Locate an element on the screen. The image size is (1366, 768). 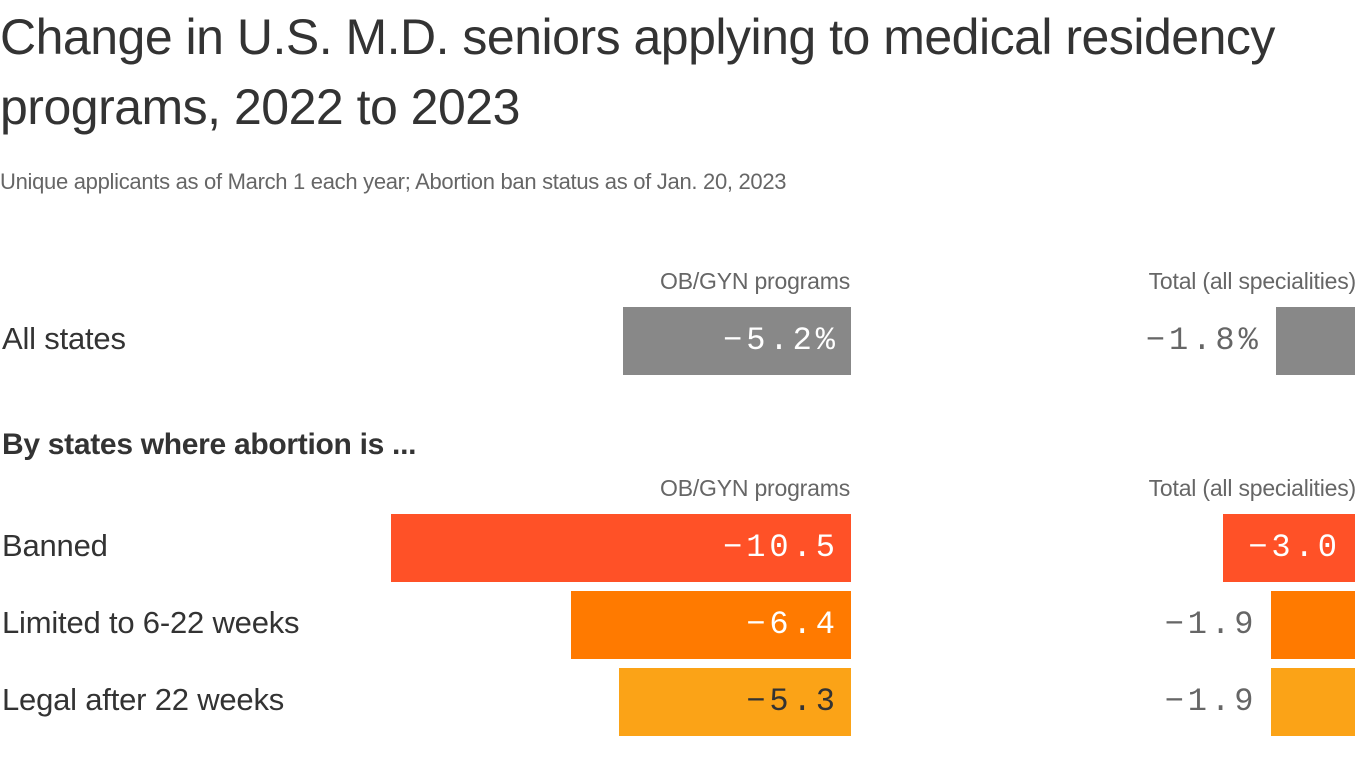
value-label-obgyn-limited-to-6-22-weeks: −6.4 is located at coordinates (792, 624).